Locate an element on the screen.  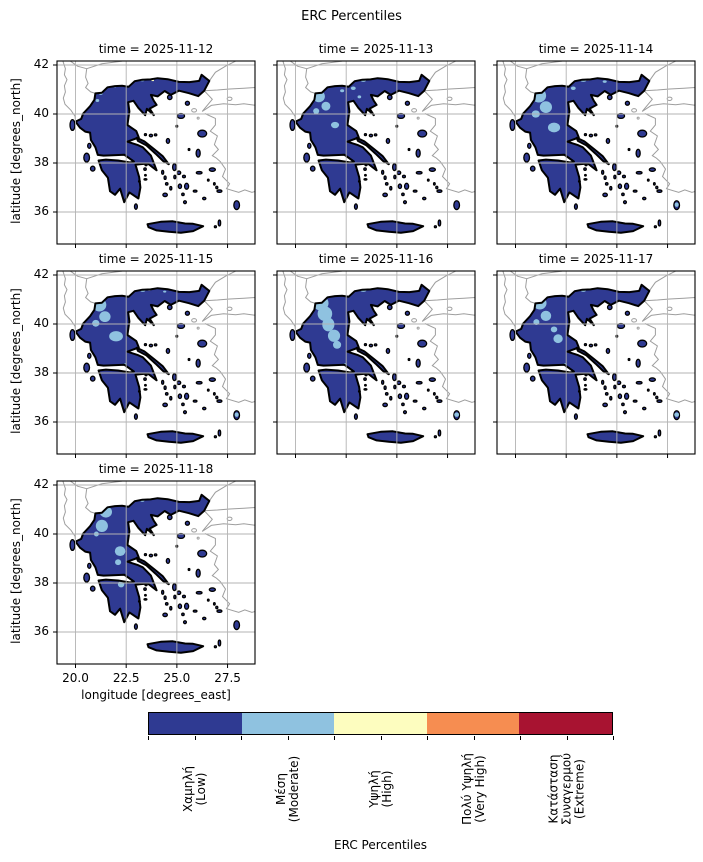
x-axis-label: longitude [degrees_east] is located at coordinates (156, 695).